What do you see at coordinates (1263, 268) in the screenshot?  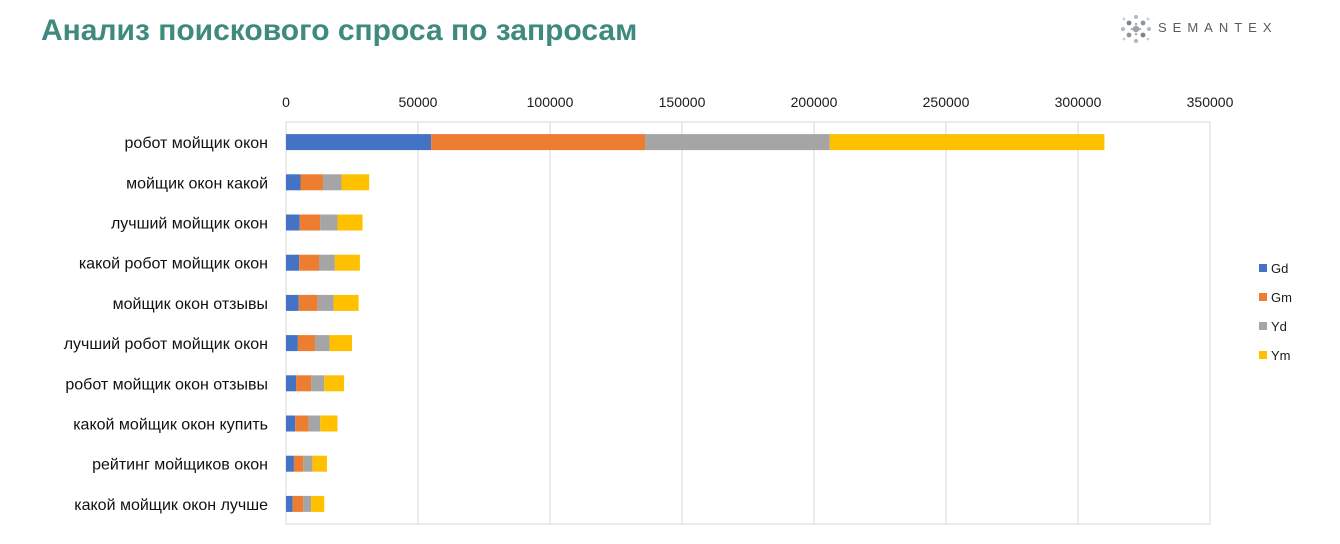 I see `legend-swatch-gd` at bounding box center [1263, 268].